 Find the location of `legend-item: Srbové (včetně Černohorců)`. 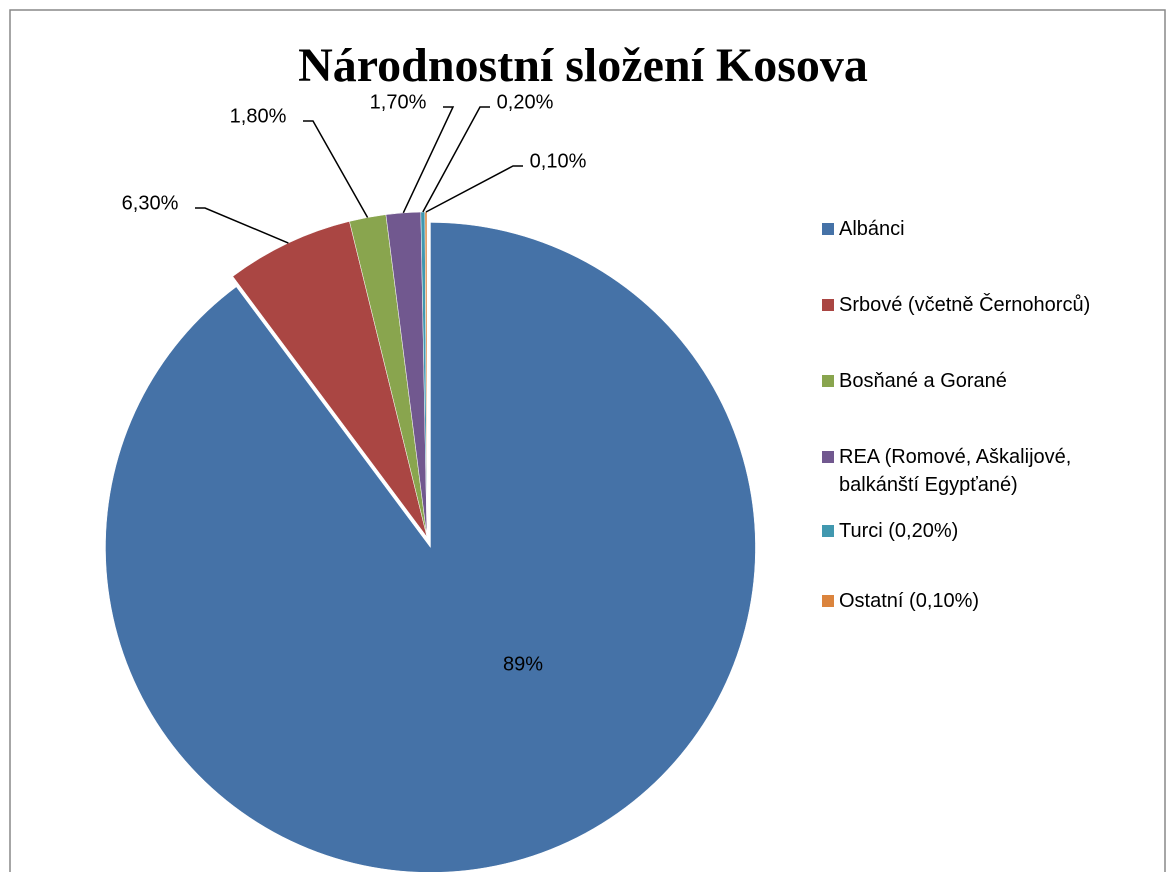

legend-item: Srbové (včetně Černohorců) is located at coordinates (987, 305).